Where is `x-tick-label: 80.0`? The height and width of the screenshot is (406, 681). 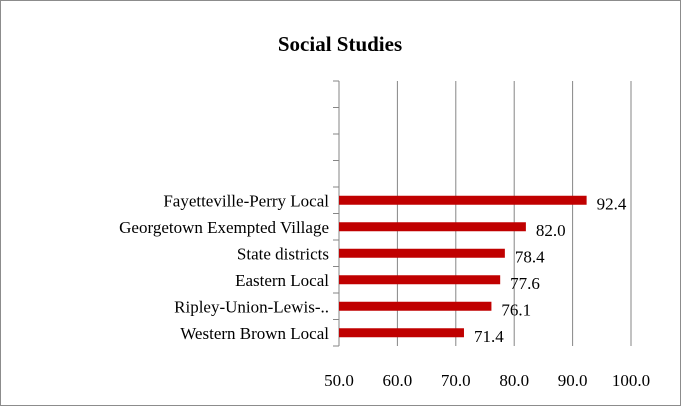 x-tick-label: 80.0 is located at coordinates (514, 380).